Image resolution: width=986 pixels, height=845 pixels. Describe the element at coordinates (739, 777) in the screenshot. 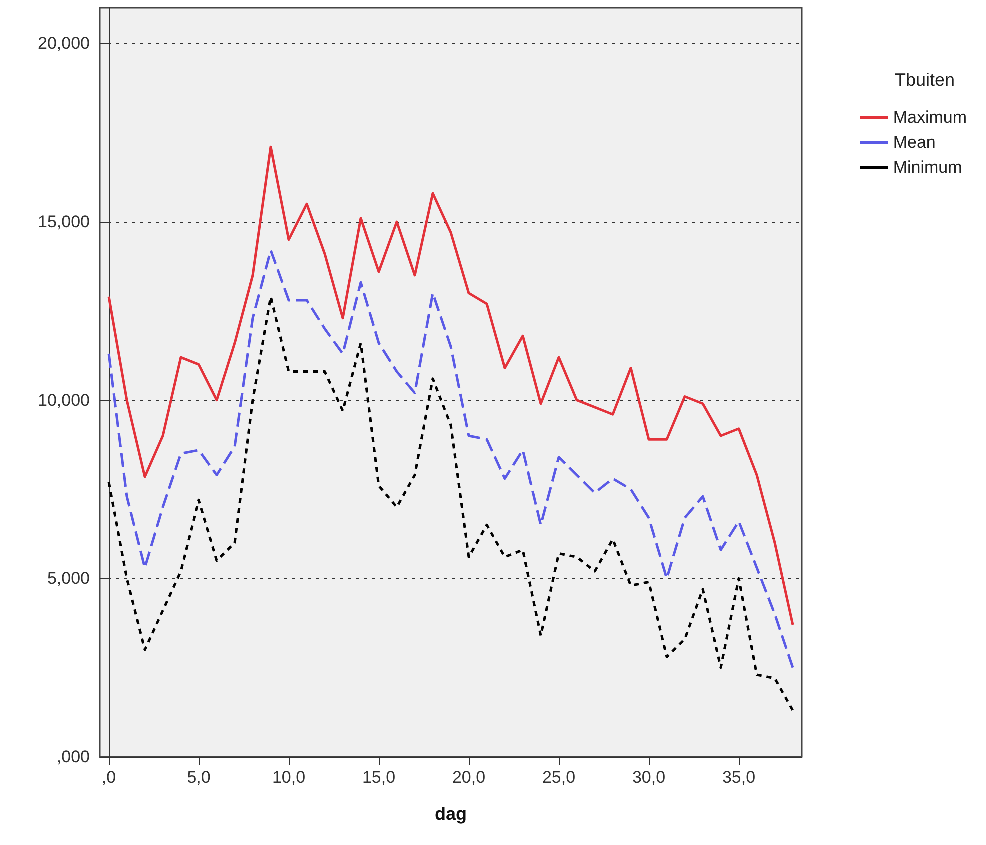

I see `x-tick-label: 35,0` at that location.